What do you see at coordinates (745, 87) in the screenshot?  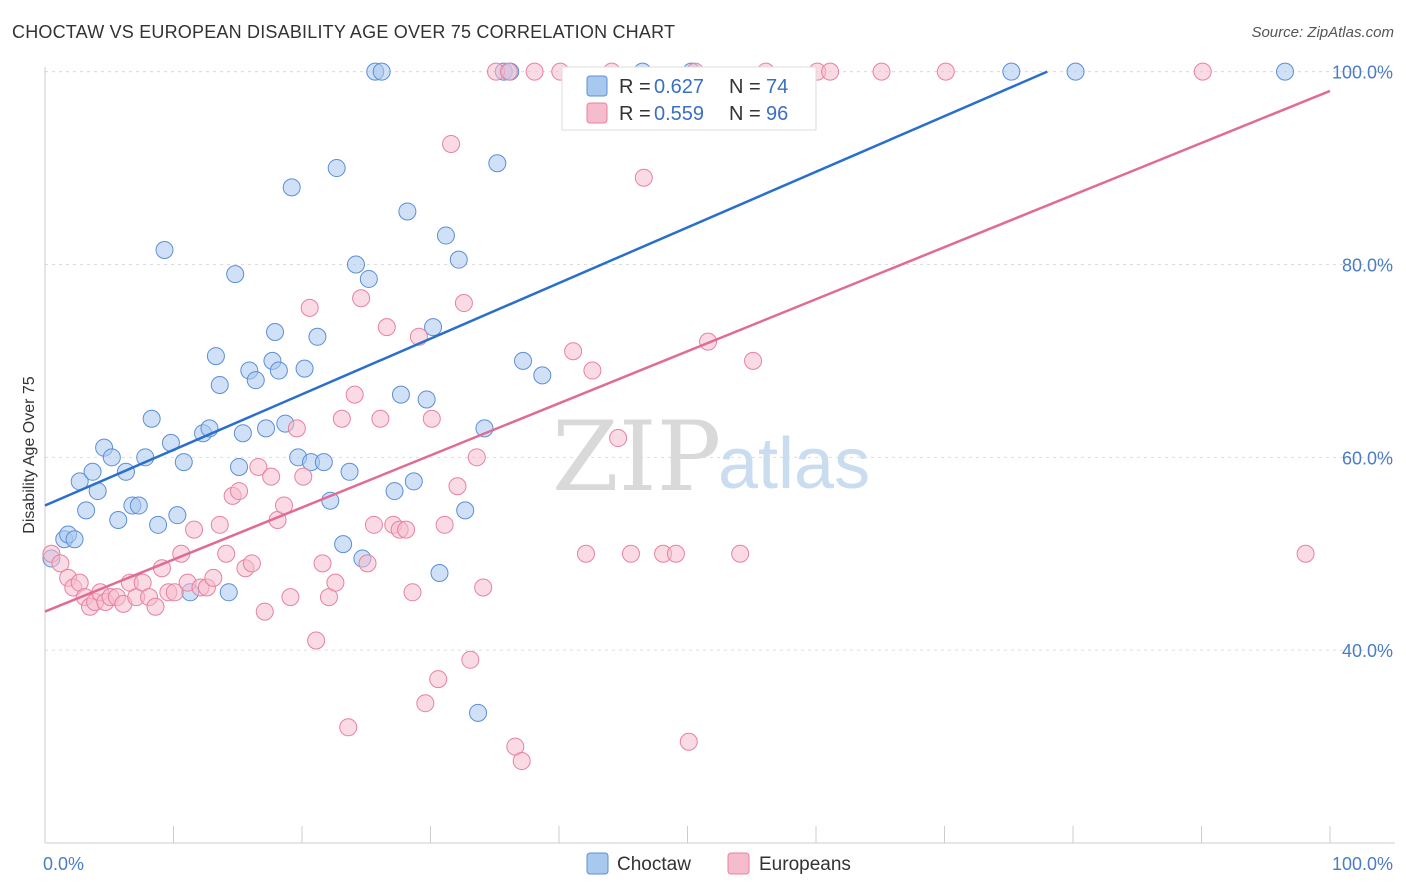 I see `legend-n-label-choctaw: N =` at bounding box center [745, 87].